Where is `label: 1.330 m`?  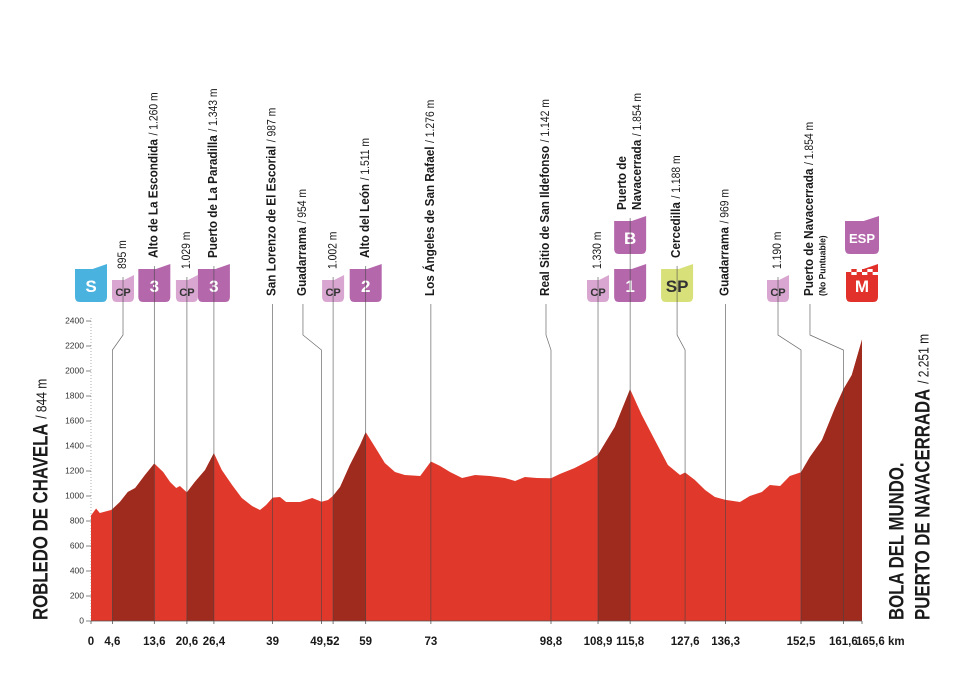
label: 1.330 m is located at coordinates (598, 250).